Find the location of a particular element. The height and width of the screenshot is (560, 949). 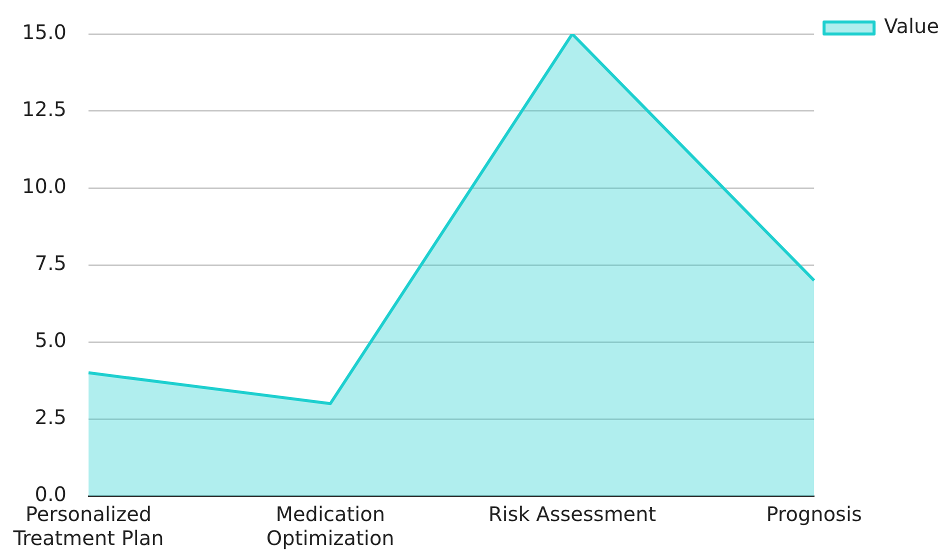

y-tick-label: 12.5 is located at coordinates (44, 109).